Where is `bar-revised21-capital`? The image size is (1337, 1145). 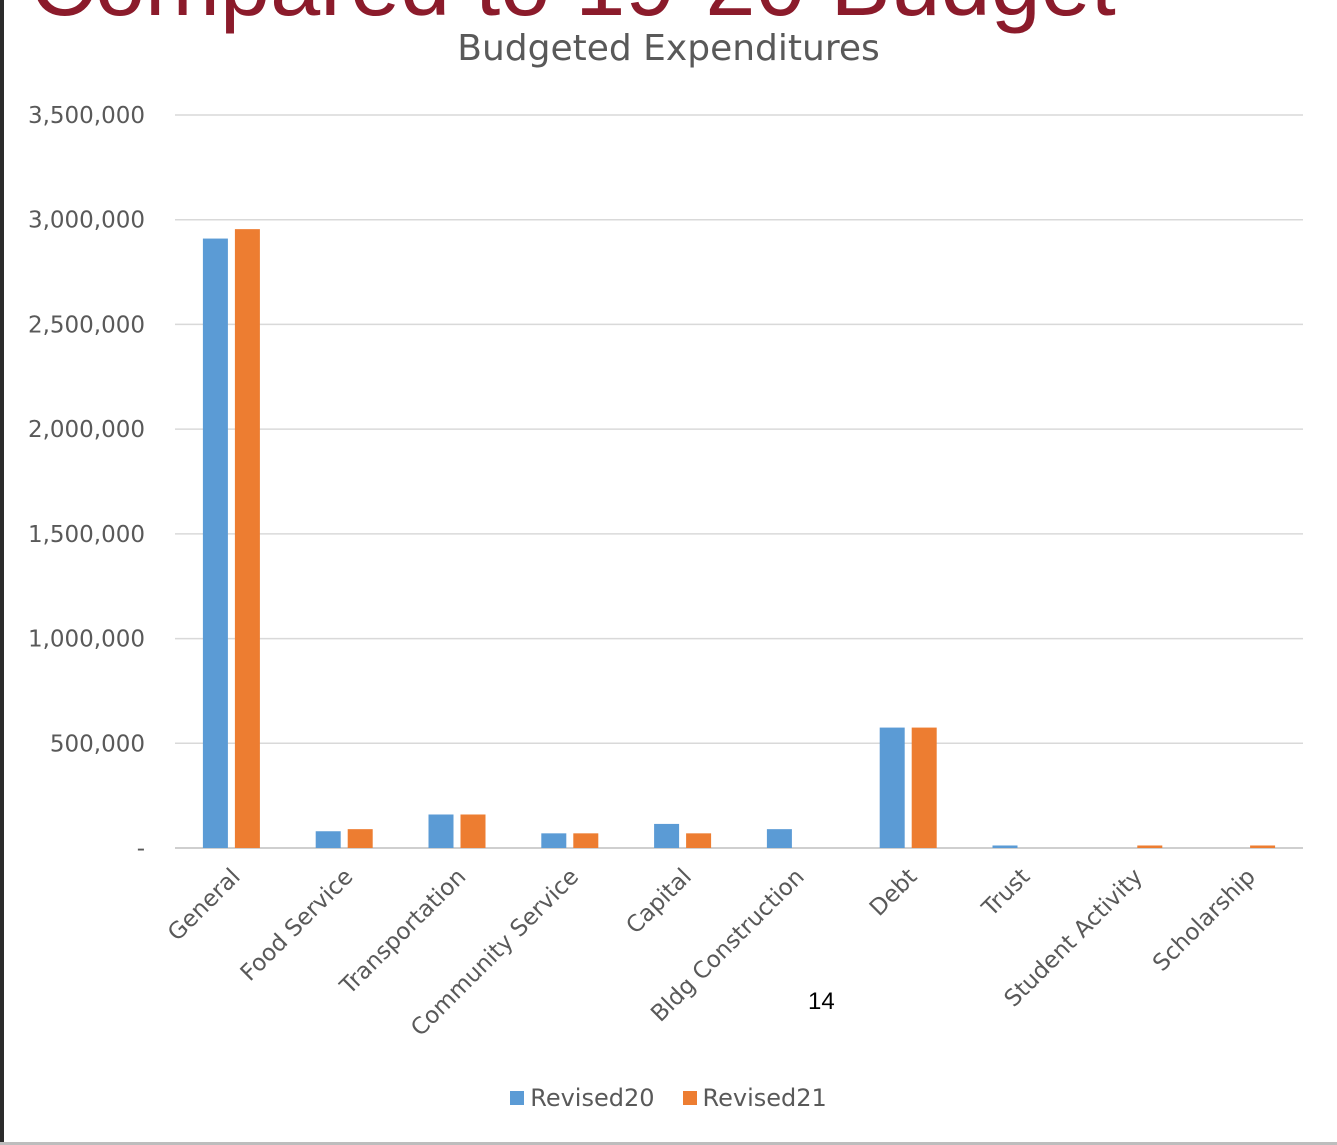
bar-revised21-capital is located at coordinates (699, 840).